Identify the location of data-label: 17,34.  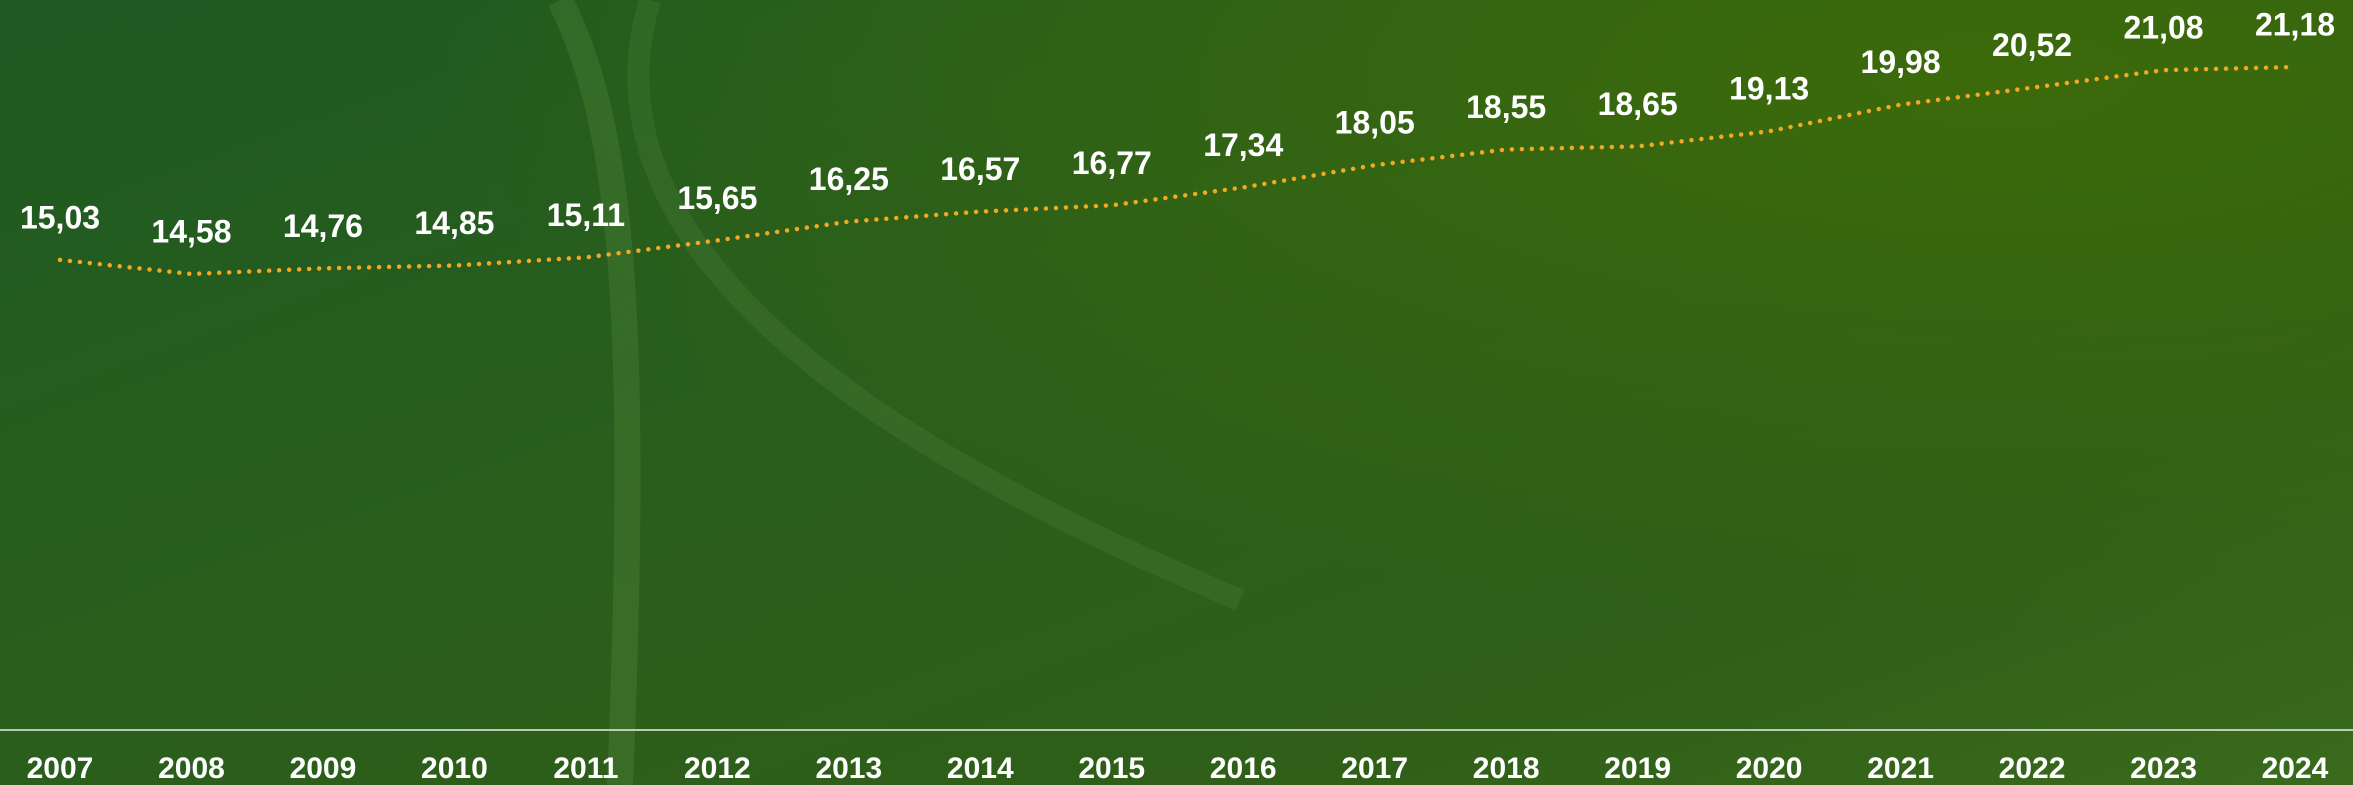
(1243, 145).